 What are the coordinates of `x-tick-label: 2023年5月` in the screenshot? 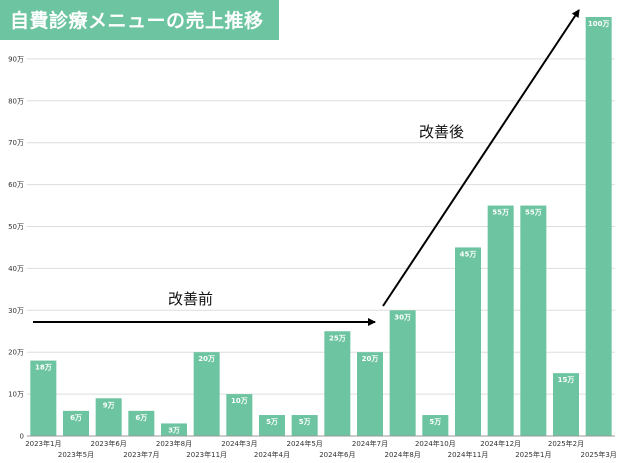 It's located at (76, 454).